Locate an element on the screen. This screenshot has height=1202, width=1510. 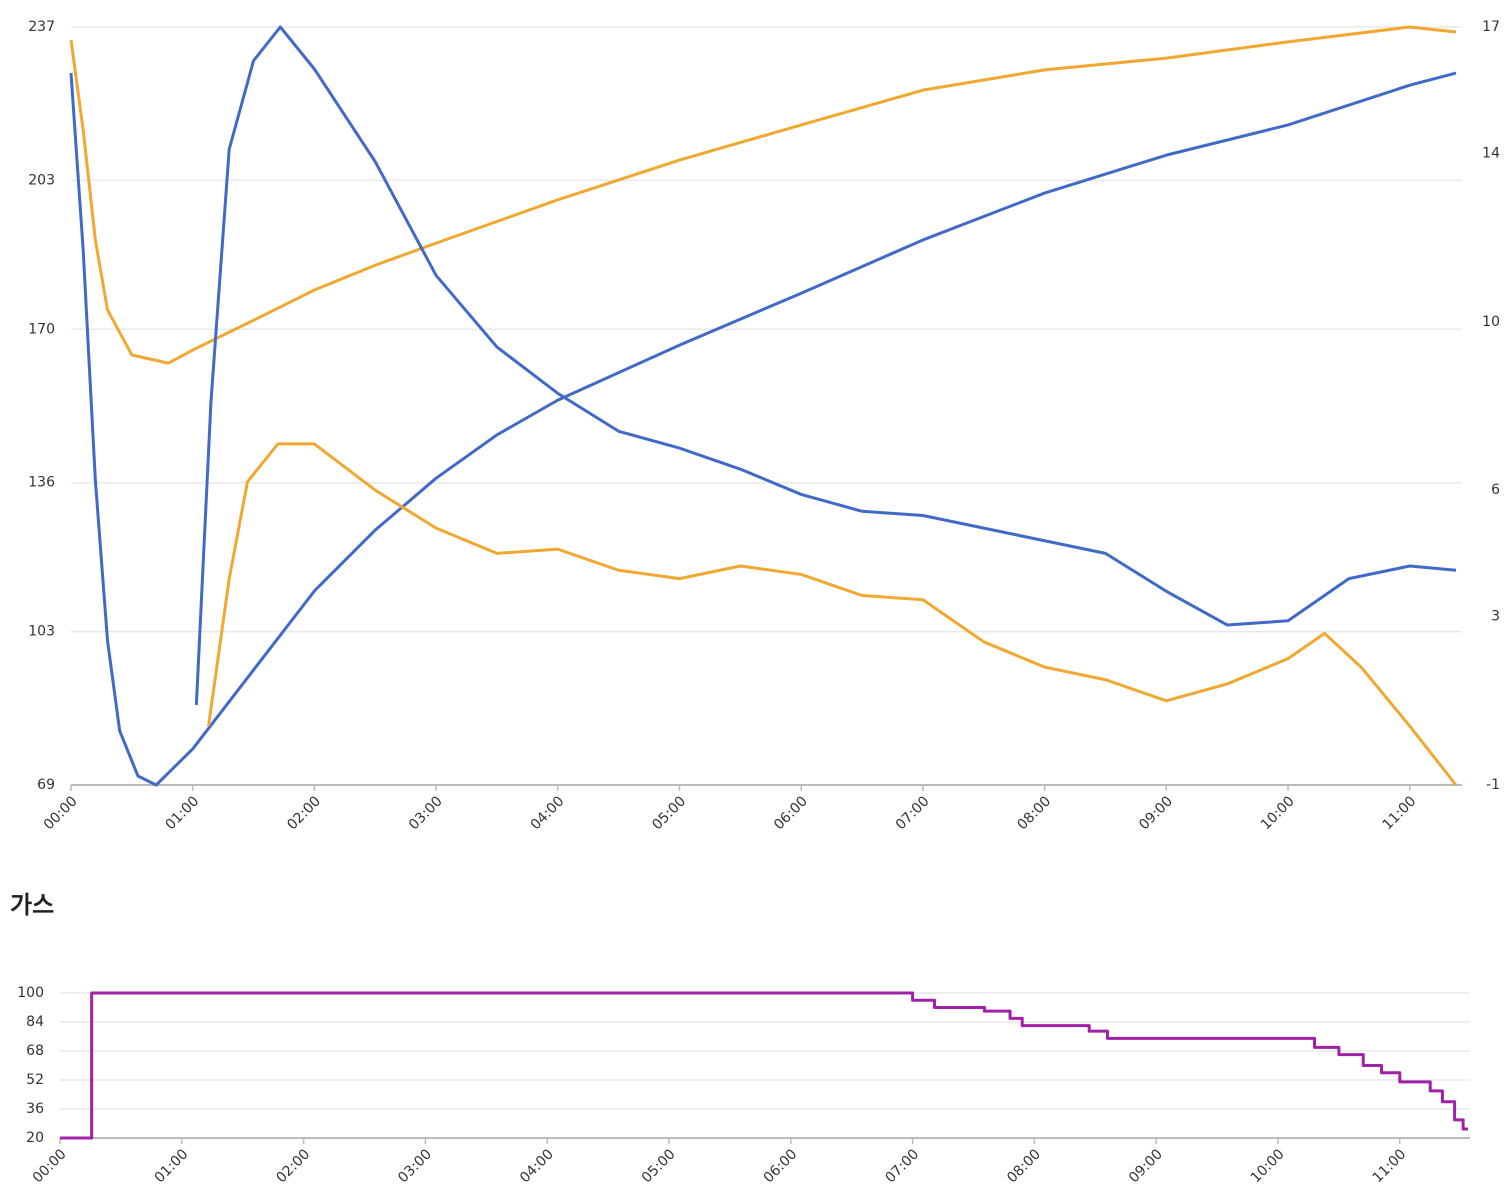
y2-tick-label: 10 is located at coordinates (1491, 322).